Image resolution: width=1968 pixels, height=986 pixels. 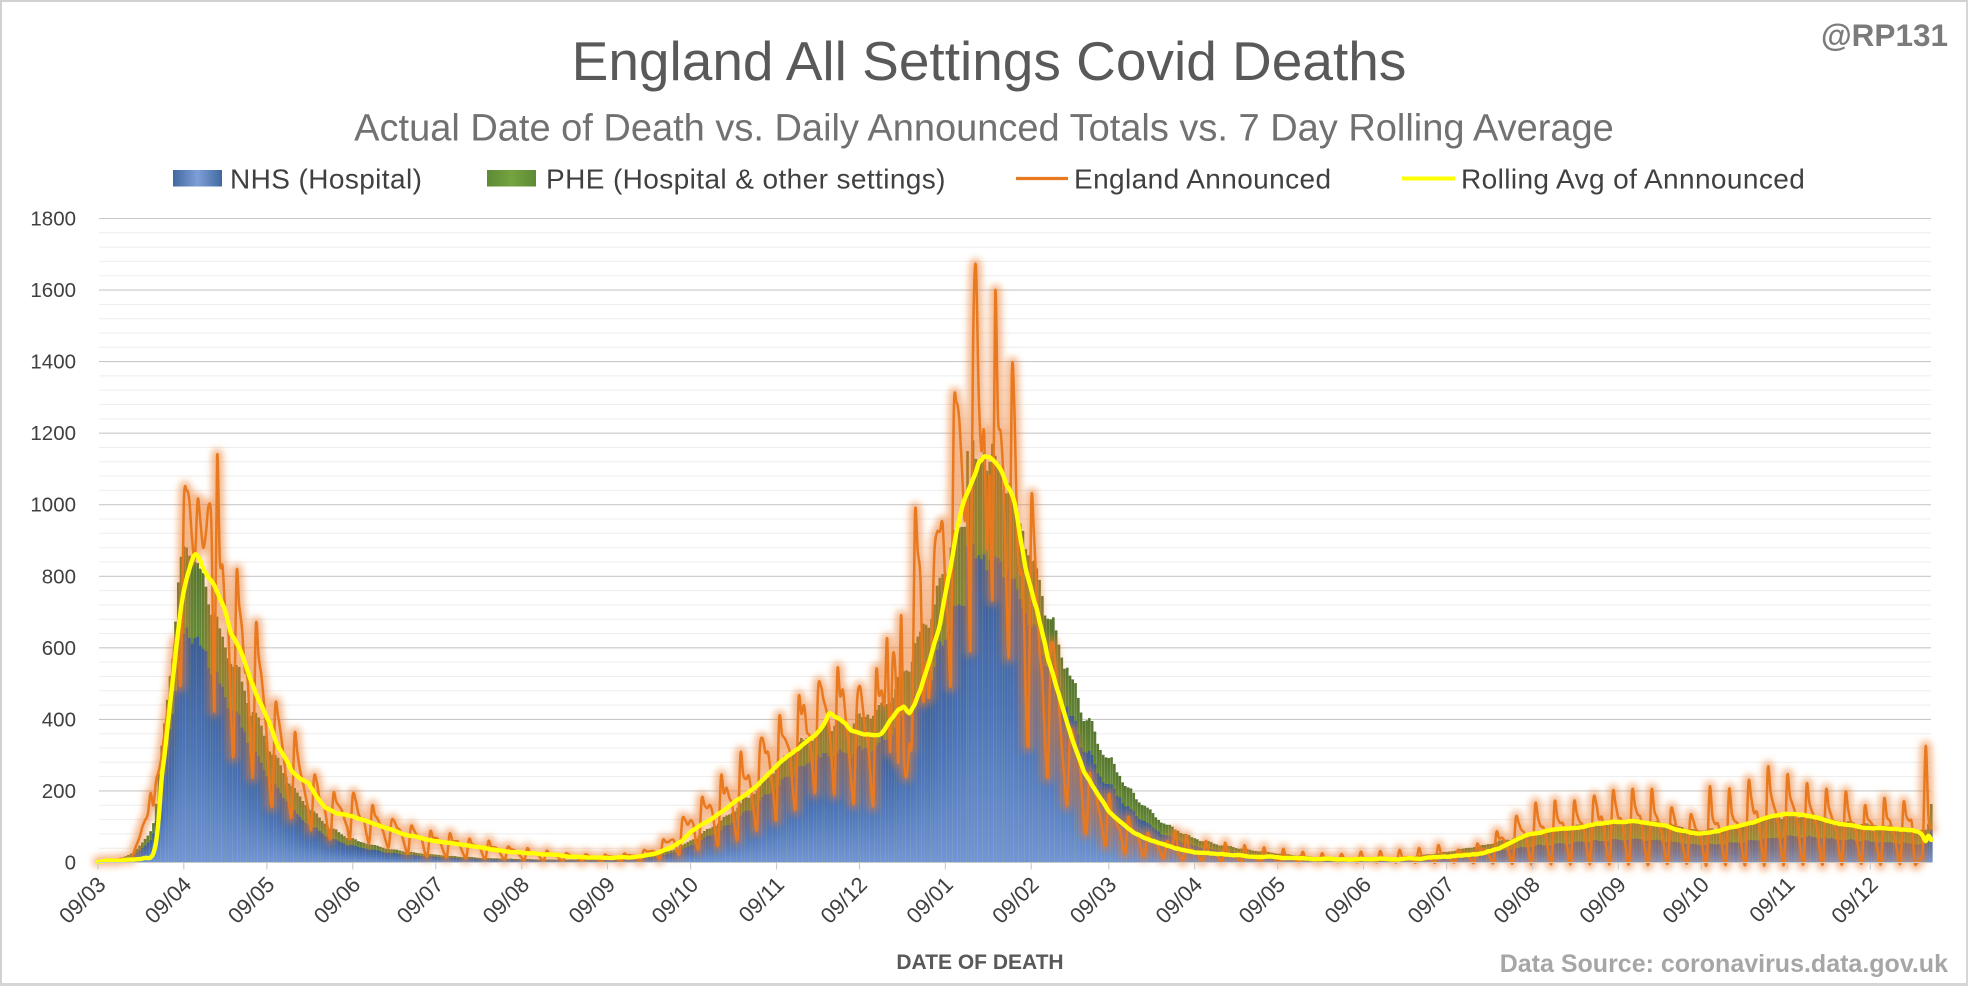 I want to click on svg-text: 09/02, so click(x=1015, y=900).